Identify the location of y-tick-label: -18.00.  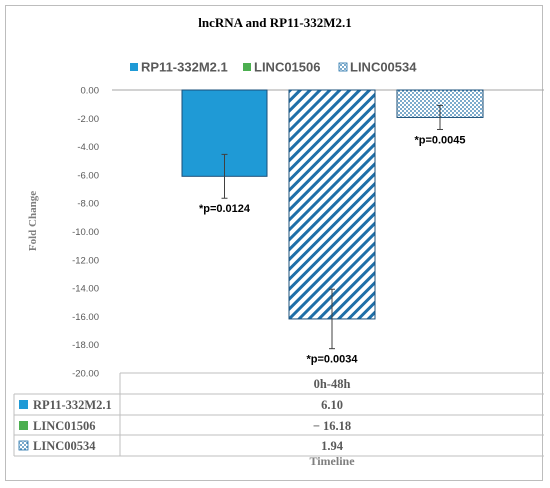
(85, 345).